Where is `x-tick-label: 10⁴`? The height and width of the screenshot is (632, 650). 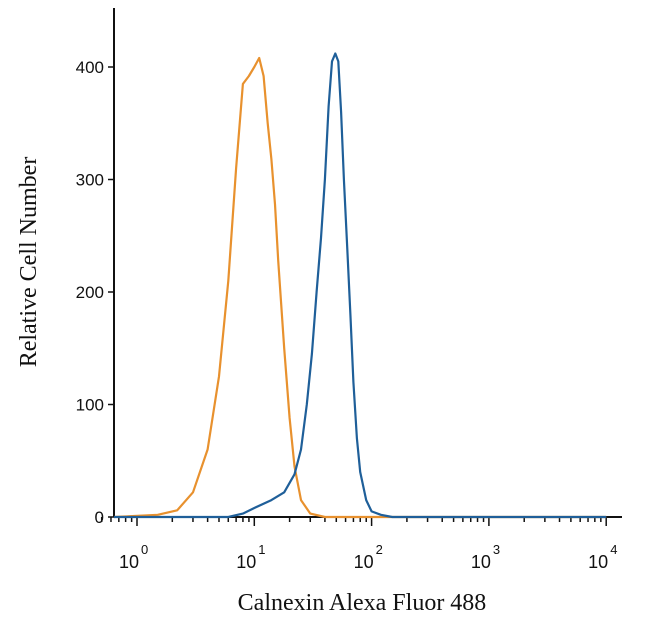 x-tick-label: 10⁴ is located at coordinates (602, 557).